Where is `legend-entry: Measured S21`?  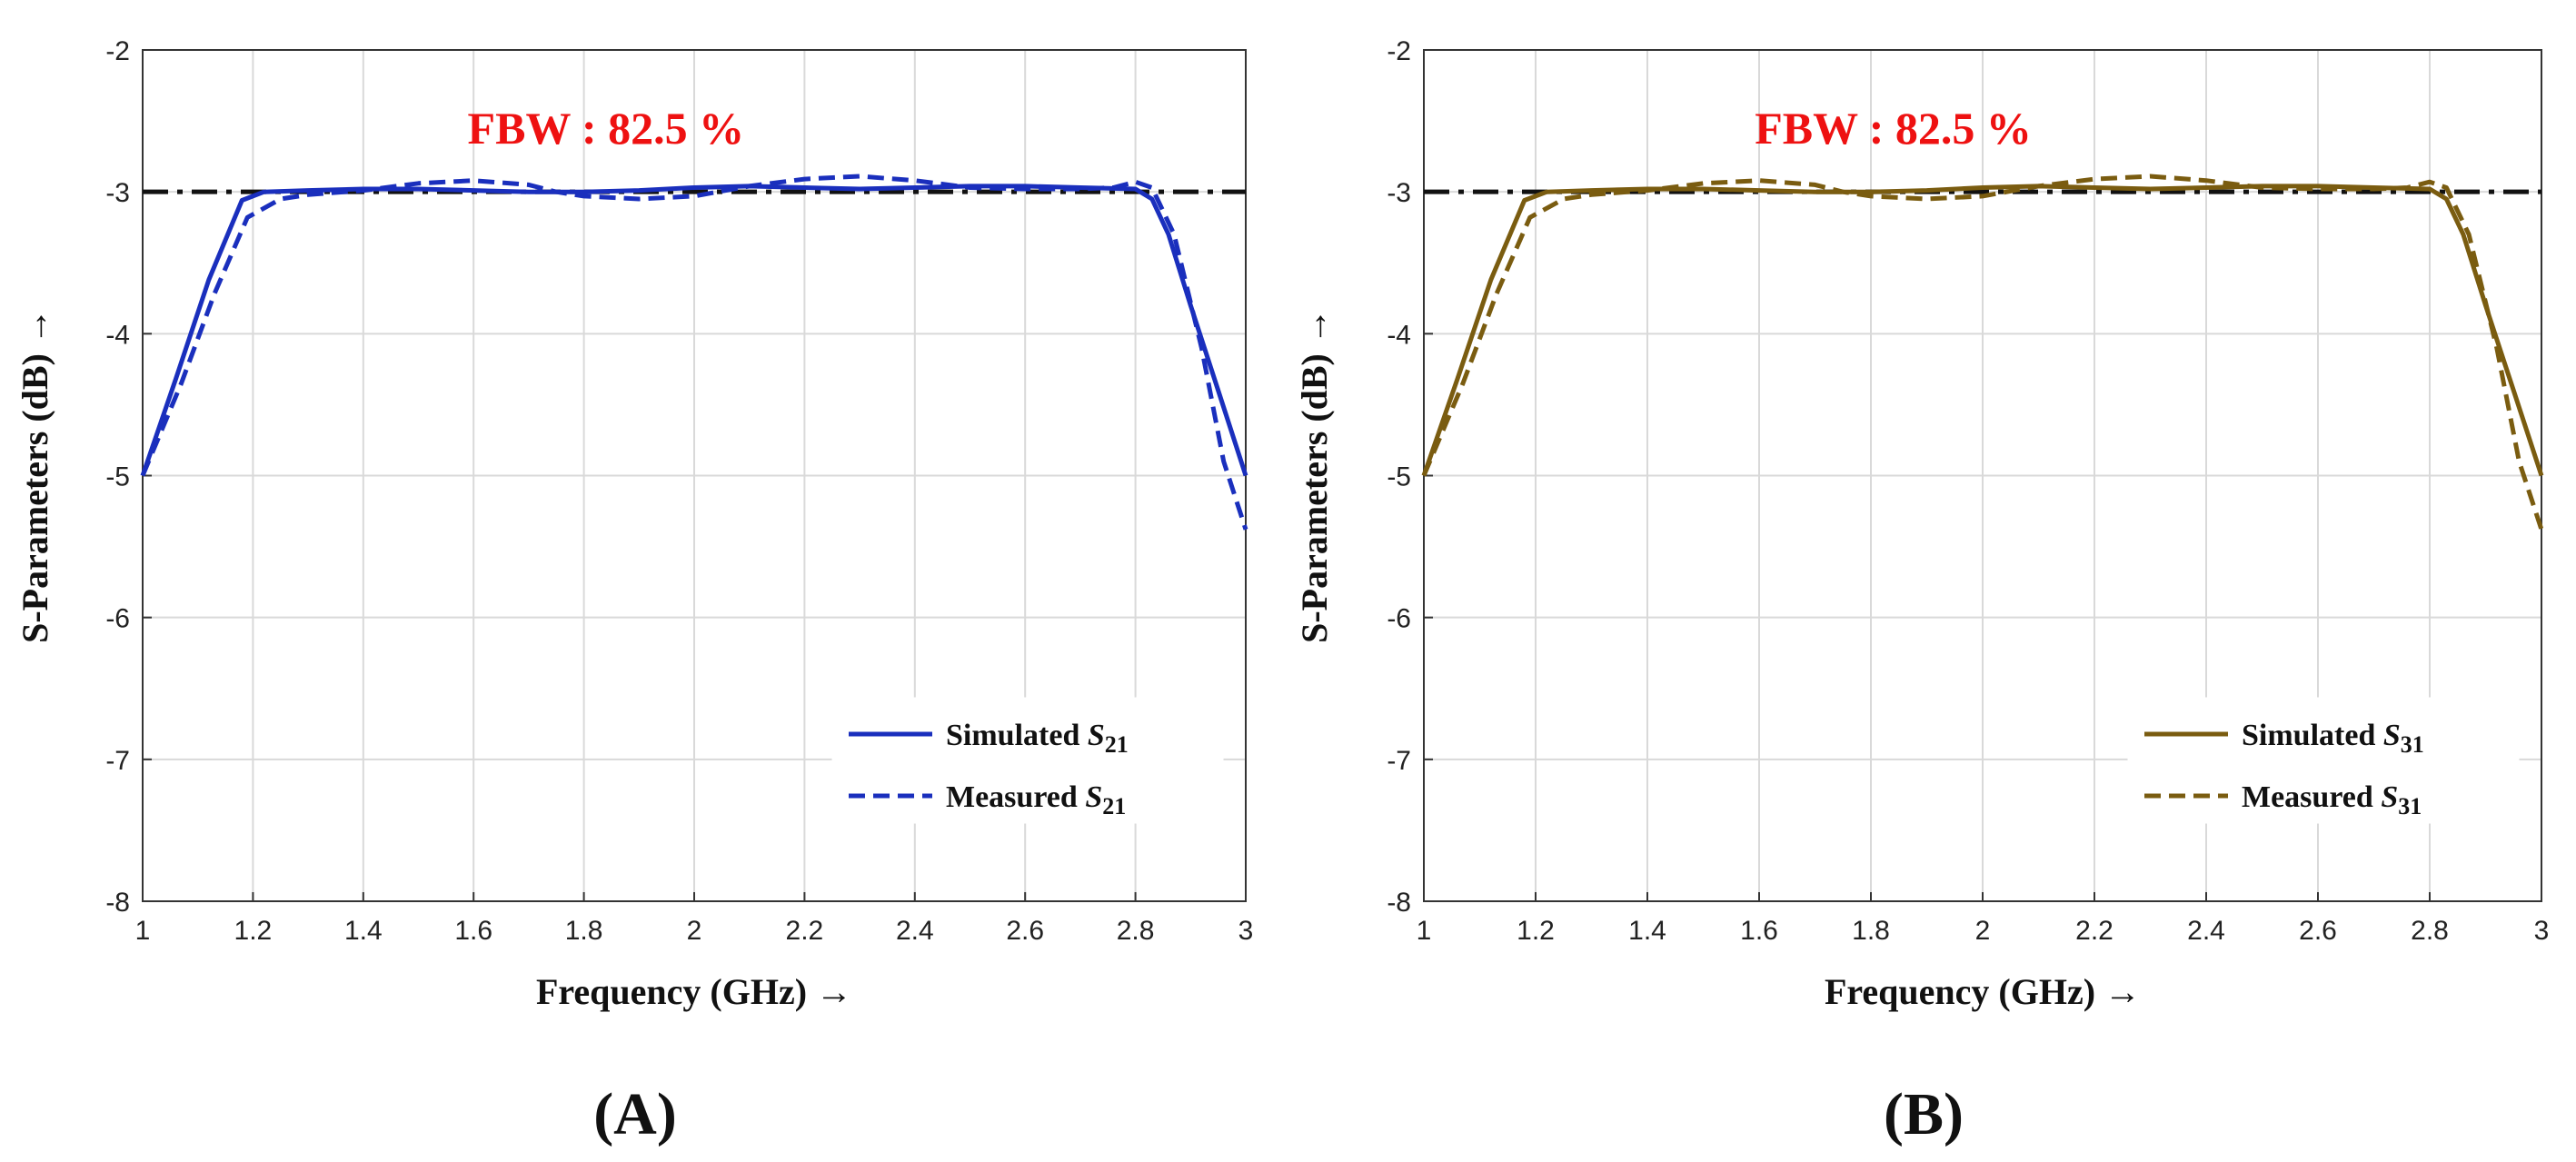
legend-entry: Measured S21 is located at coordinates (1036, 800).